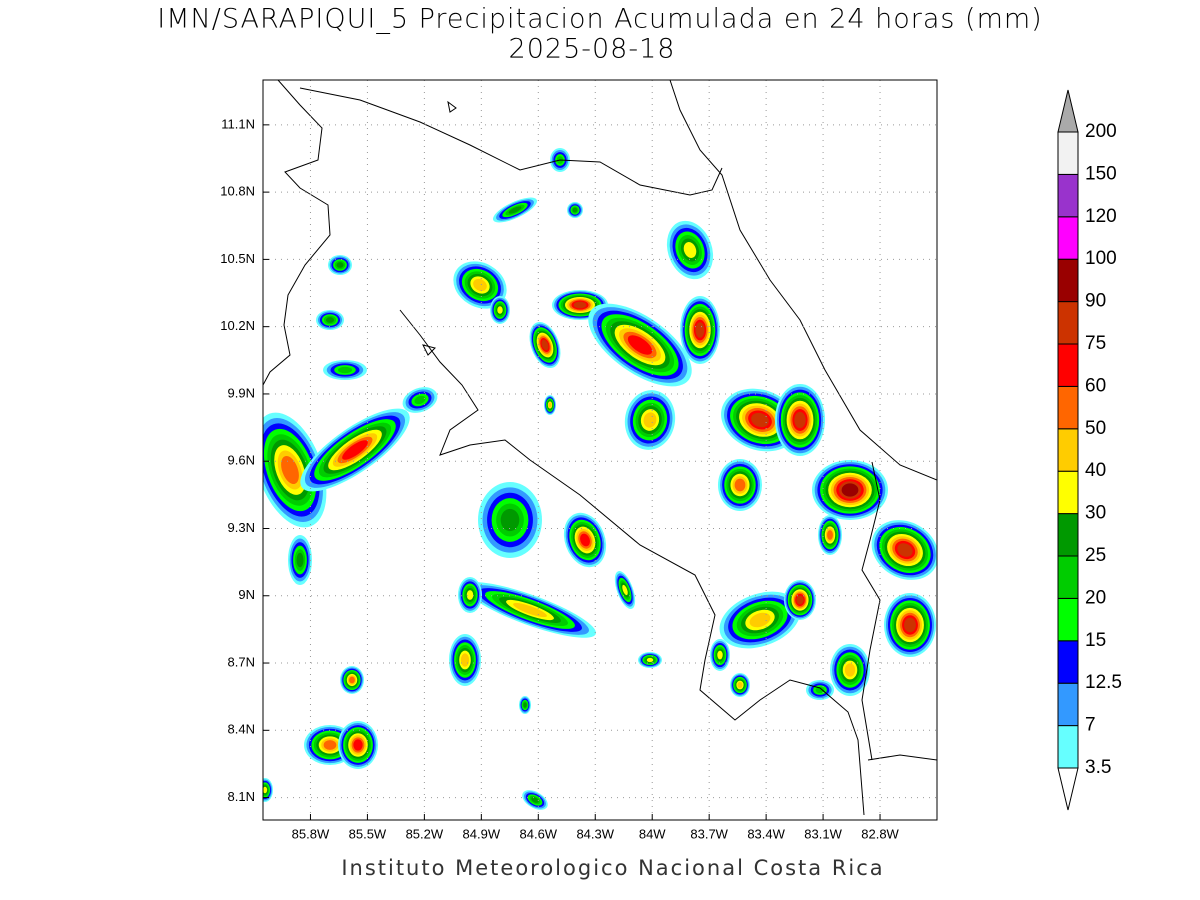  What do you see at coordinates (368, 833) in the screenshot?
I see `x-tick-label: 85.5W` at bounding box center [368, 833].